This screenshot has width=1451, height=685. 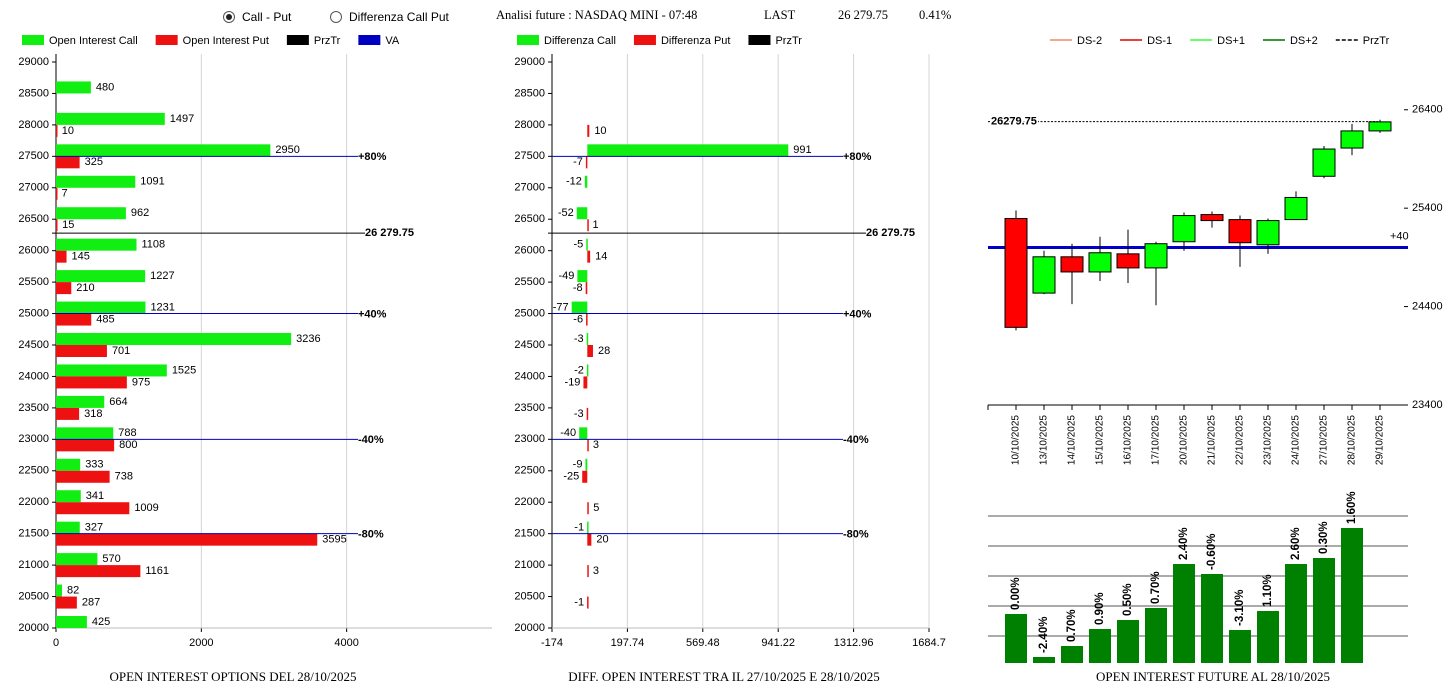 I want to click on bar-value-label: 82, so click(x=73, y=590).